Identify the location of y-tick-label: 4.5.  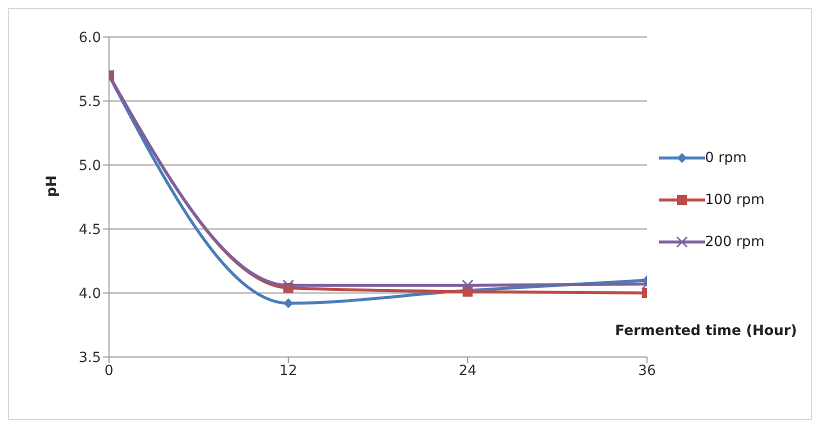
(89, 230).